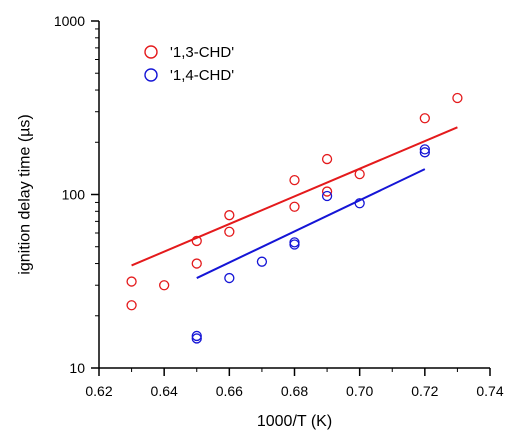 This screenshot has width=507, height=432. I want to click on y-ticks: 10 100 1000, so click(76, 194).